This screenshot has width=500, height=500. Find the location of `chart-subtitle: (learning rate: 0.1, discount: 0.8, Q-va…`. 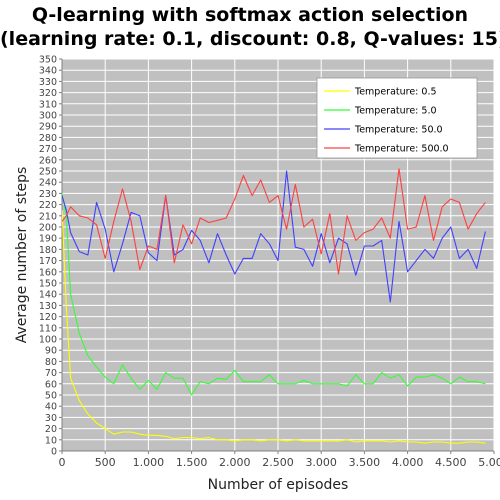

chart-subtitle: (learning rate: 0.1, discount: 0.8, Q-va… is located at coordinates (250, 39).